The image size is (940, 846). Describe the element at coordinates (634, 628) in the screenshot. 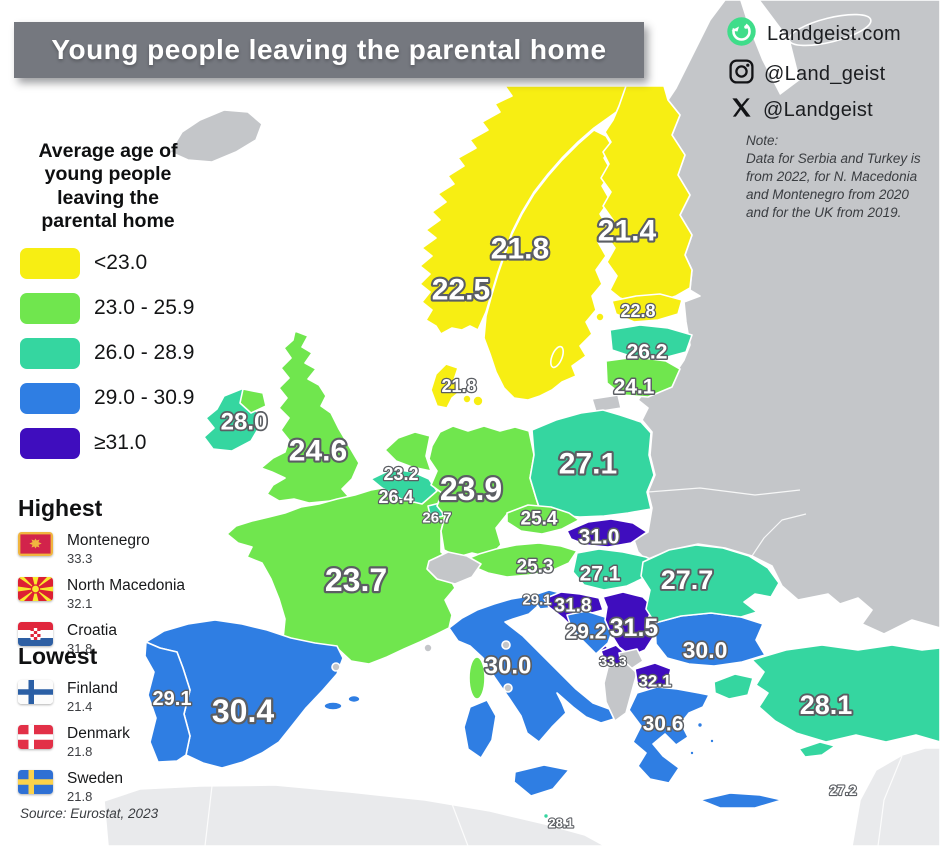

I see `map-label-serbia: 31.5` at that location.